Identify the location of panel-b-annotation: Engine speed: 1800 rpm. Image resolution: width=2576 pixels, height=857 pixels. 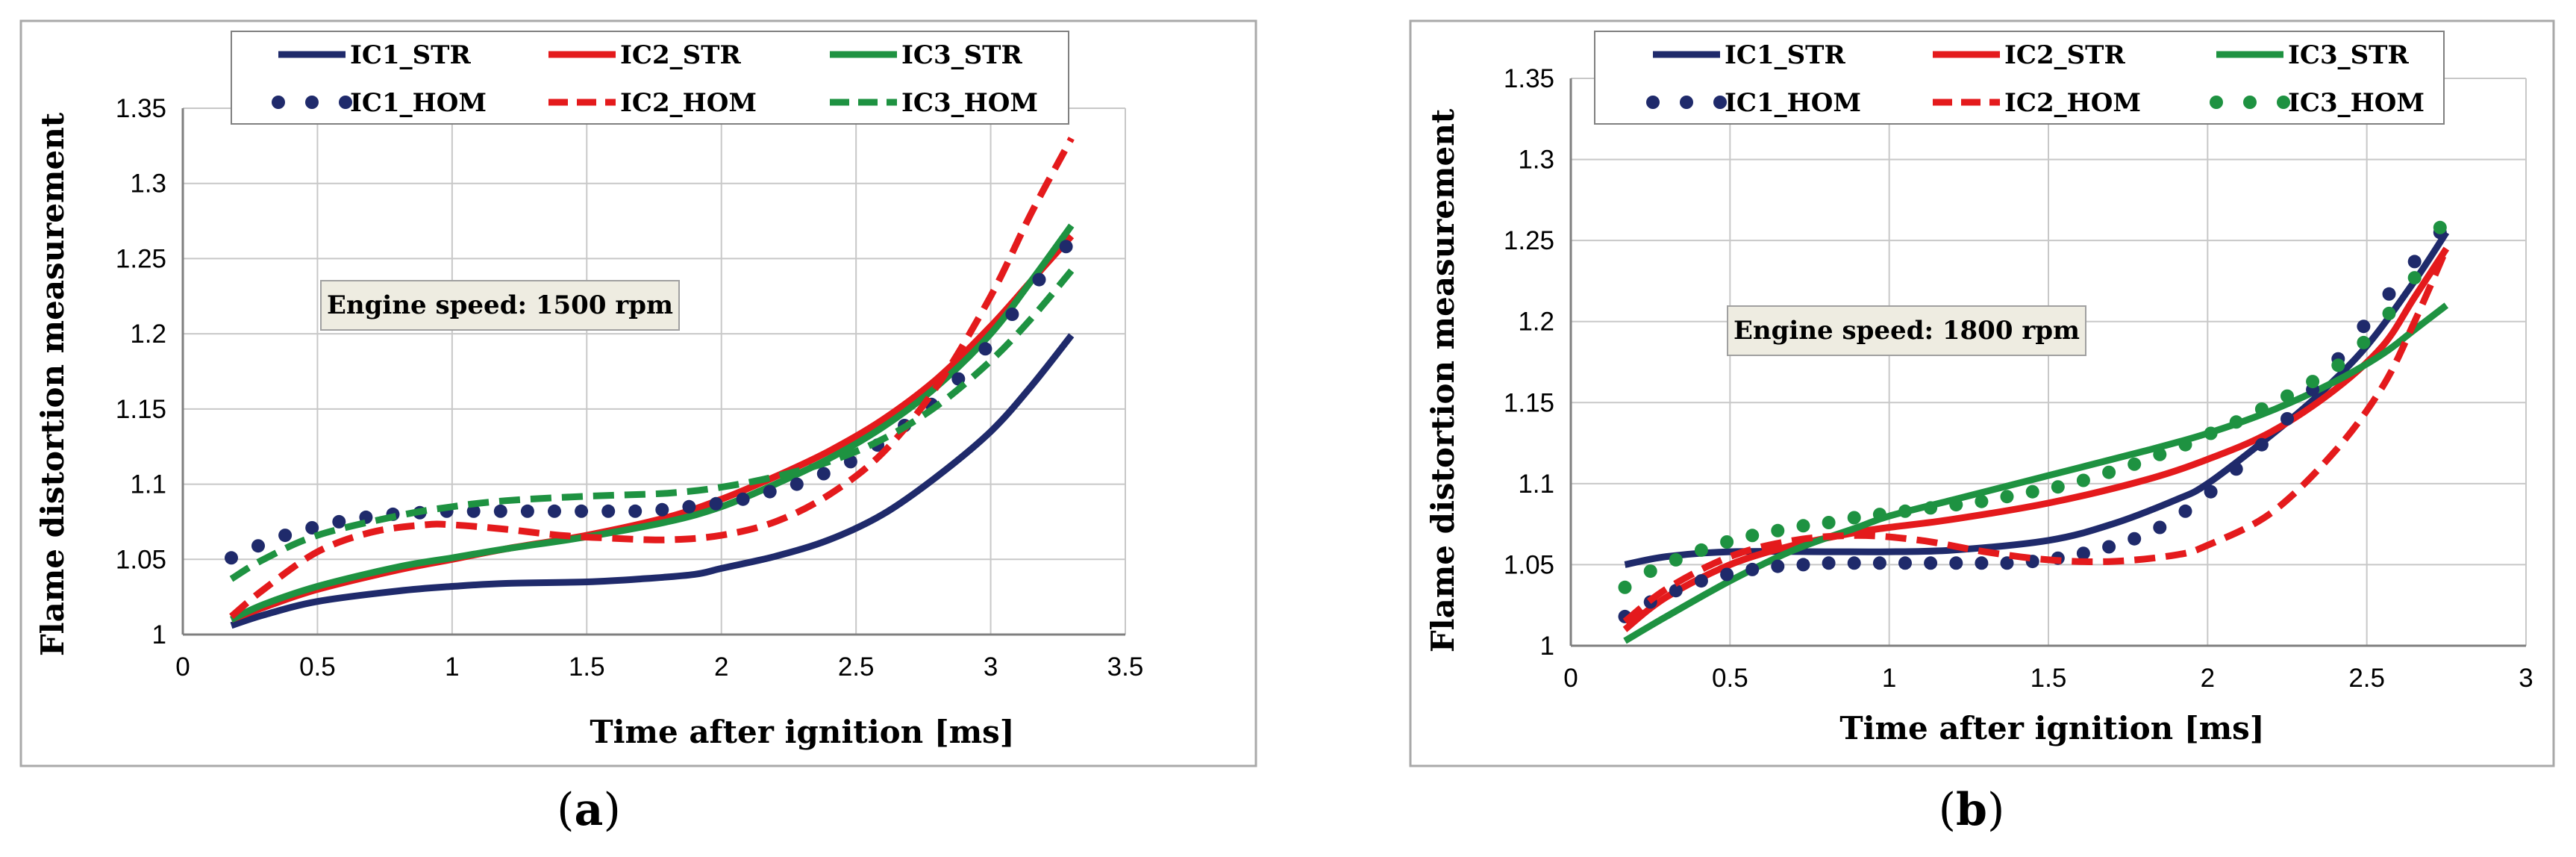
(1906, 330).